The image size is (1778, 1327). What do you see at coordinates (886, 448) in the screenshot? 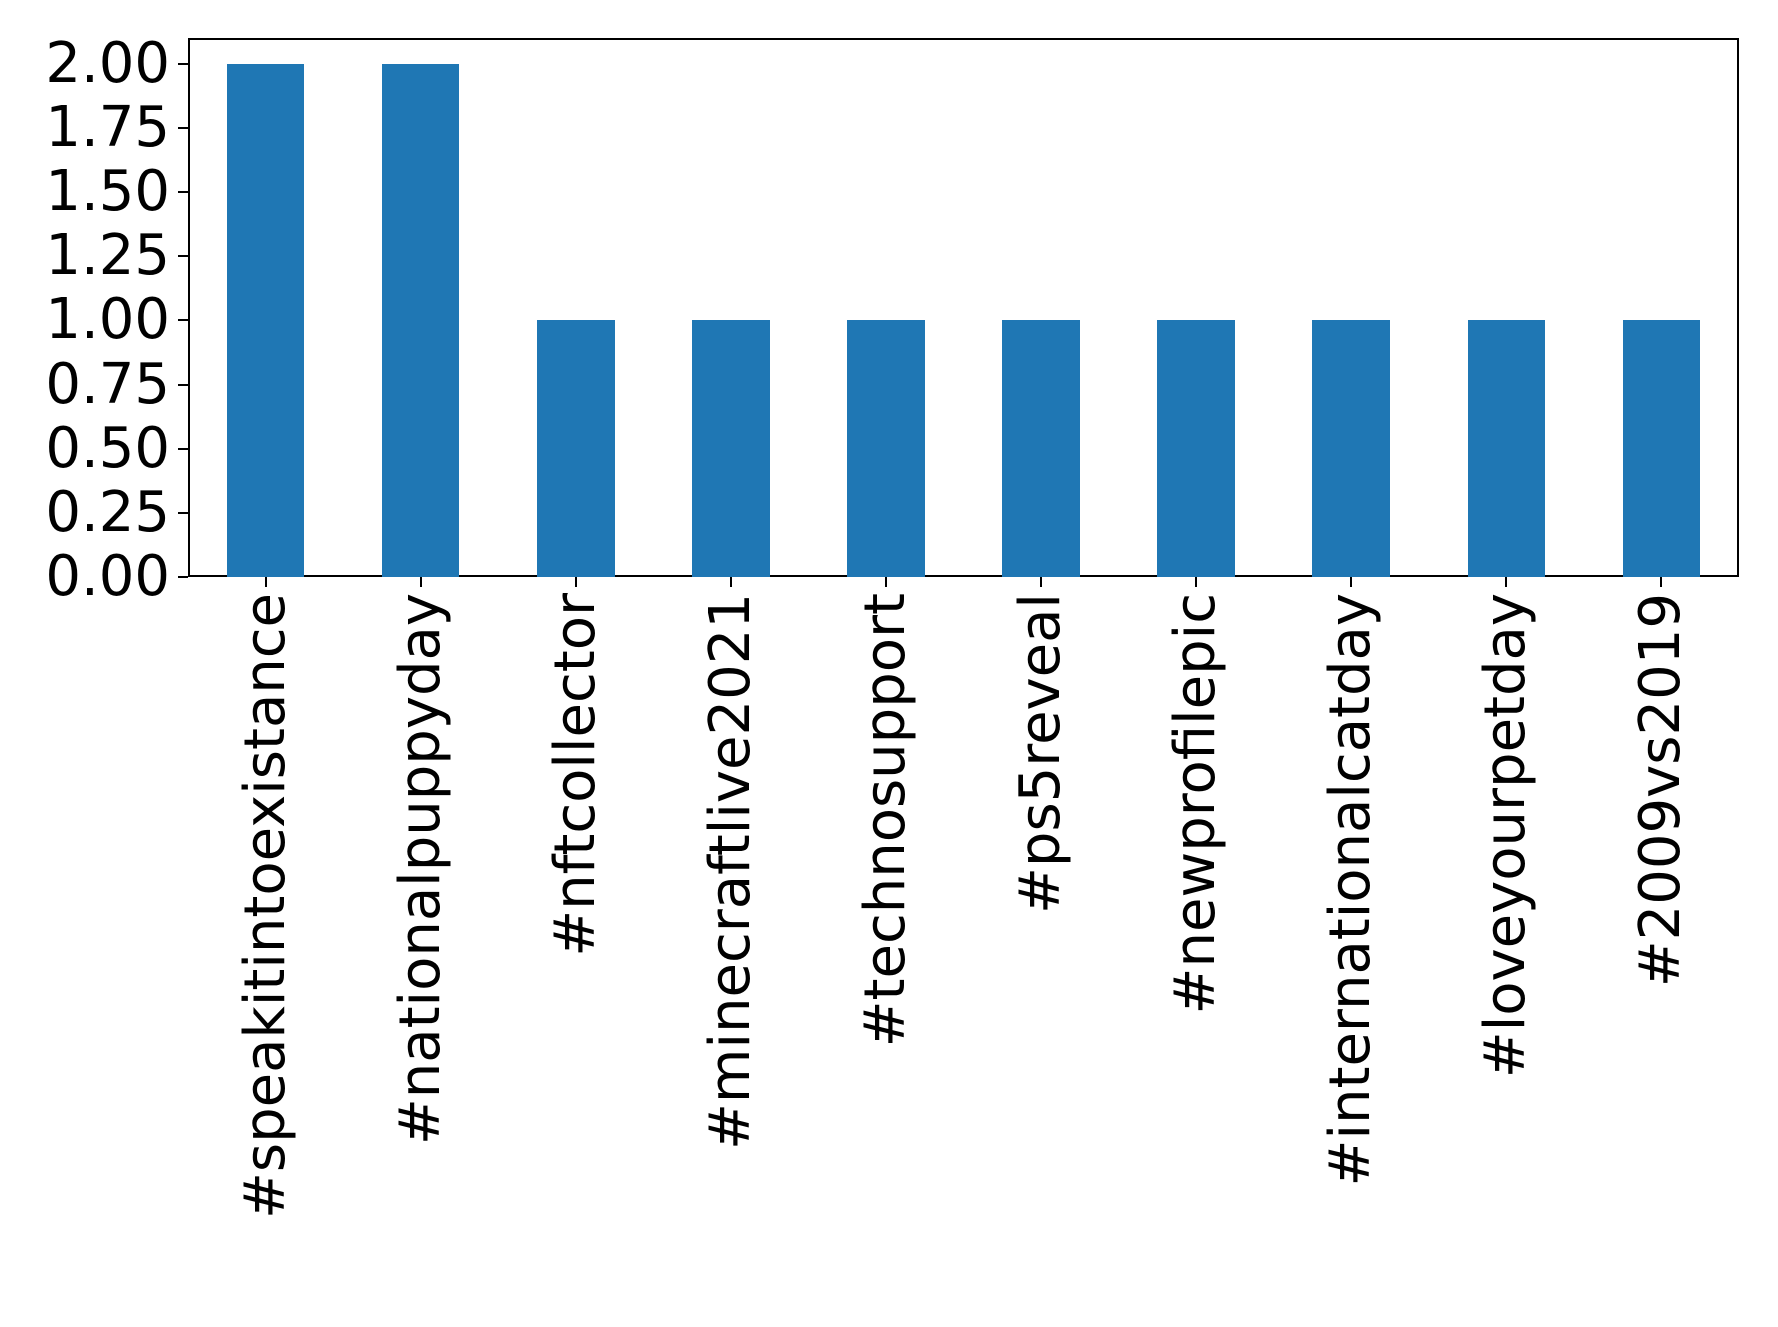
I see `bar-technosupport` at bounding box center [886, 448].